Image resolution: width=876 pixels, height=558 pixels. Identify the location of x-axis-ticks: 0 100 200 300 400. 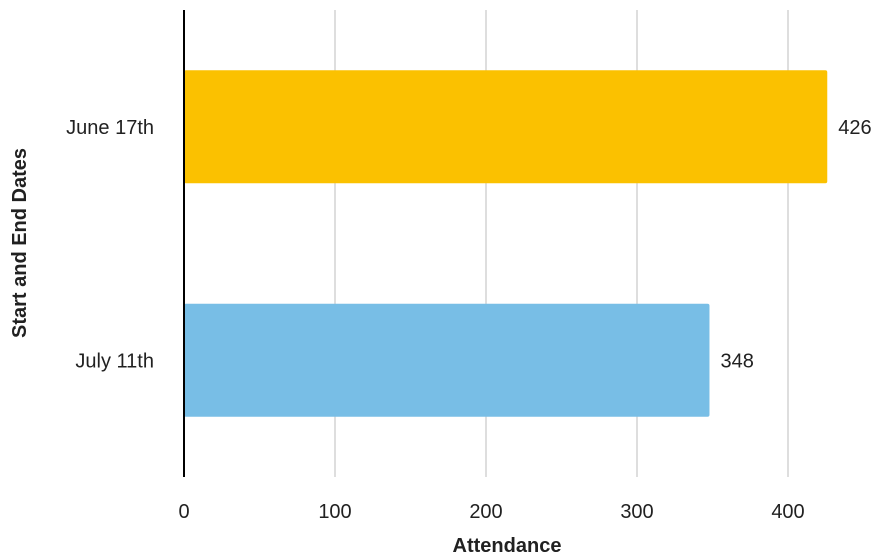
(491, 512).